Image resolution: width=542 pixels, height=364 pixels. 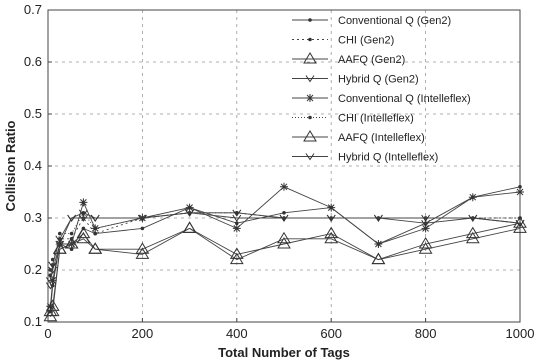 I want to click on legend-label: Hybrid Q (Gen2), so click(x=378, y=80).